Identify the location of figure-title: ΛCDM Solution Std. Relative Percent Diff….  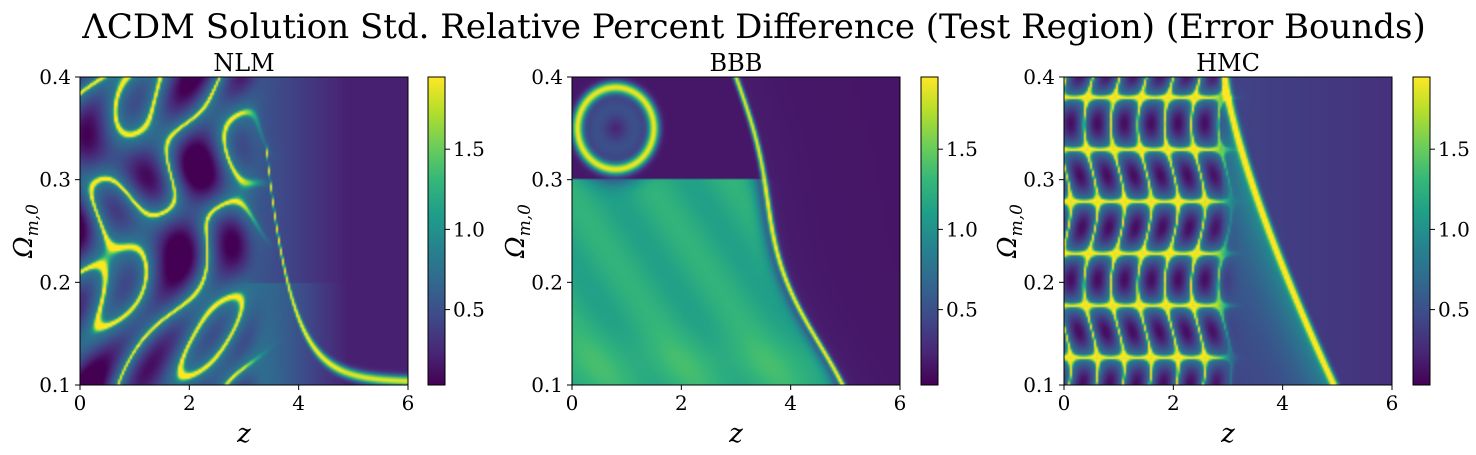
(753, 27).